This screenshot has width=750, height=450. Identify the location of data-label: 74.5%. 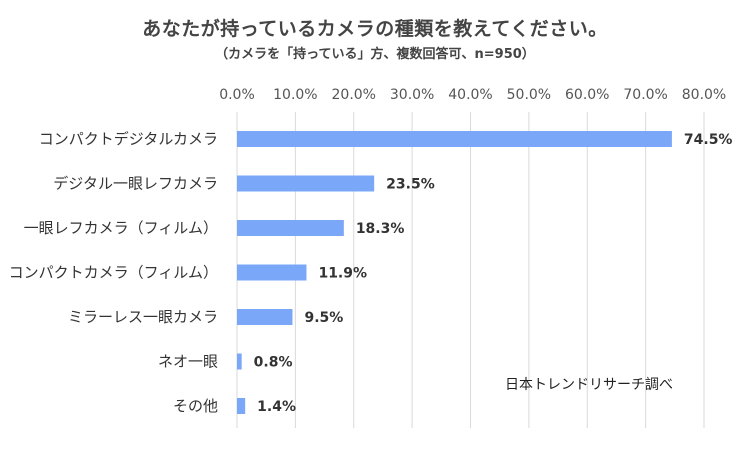
(708, 140).